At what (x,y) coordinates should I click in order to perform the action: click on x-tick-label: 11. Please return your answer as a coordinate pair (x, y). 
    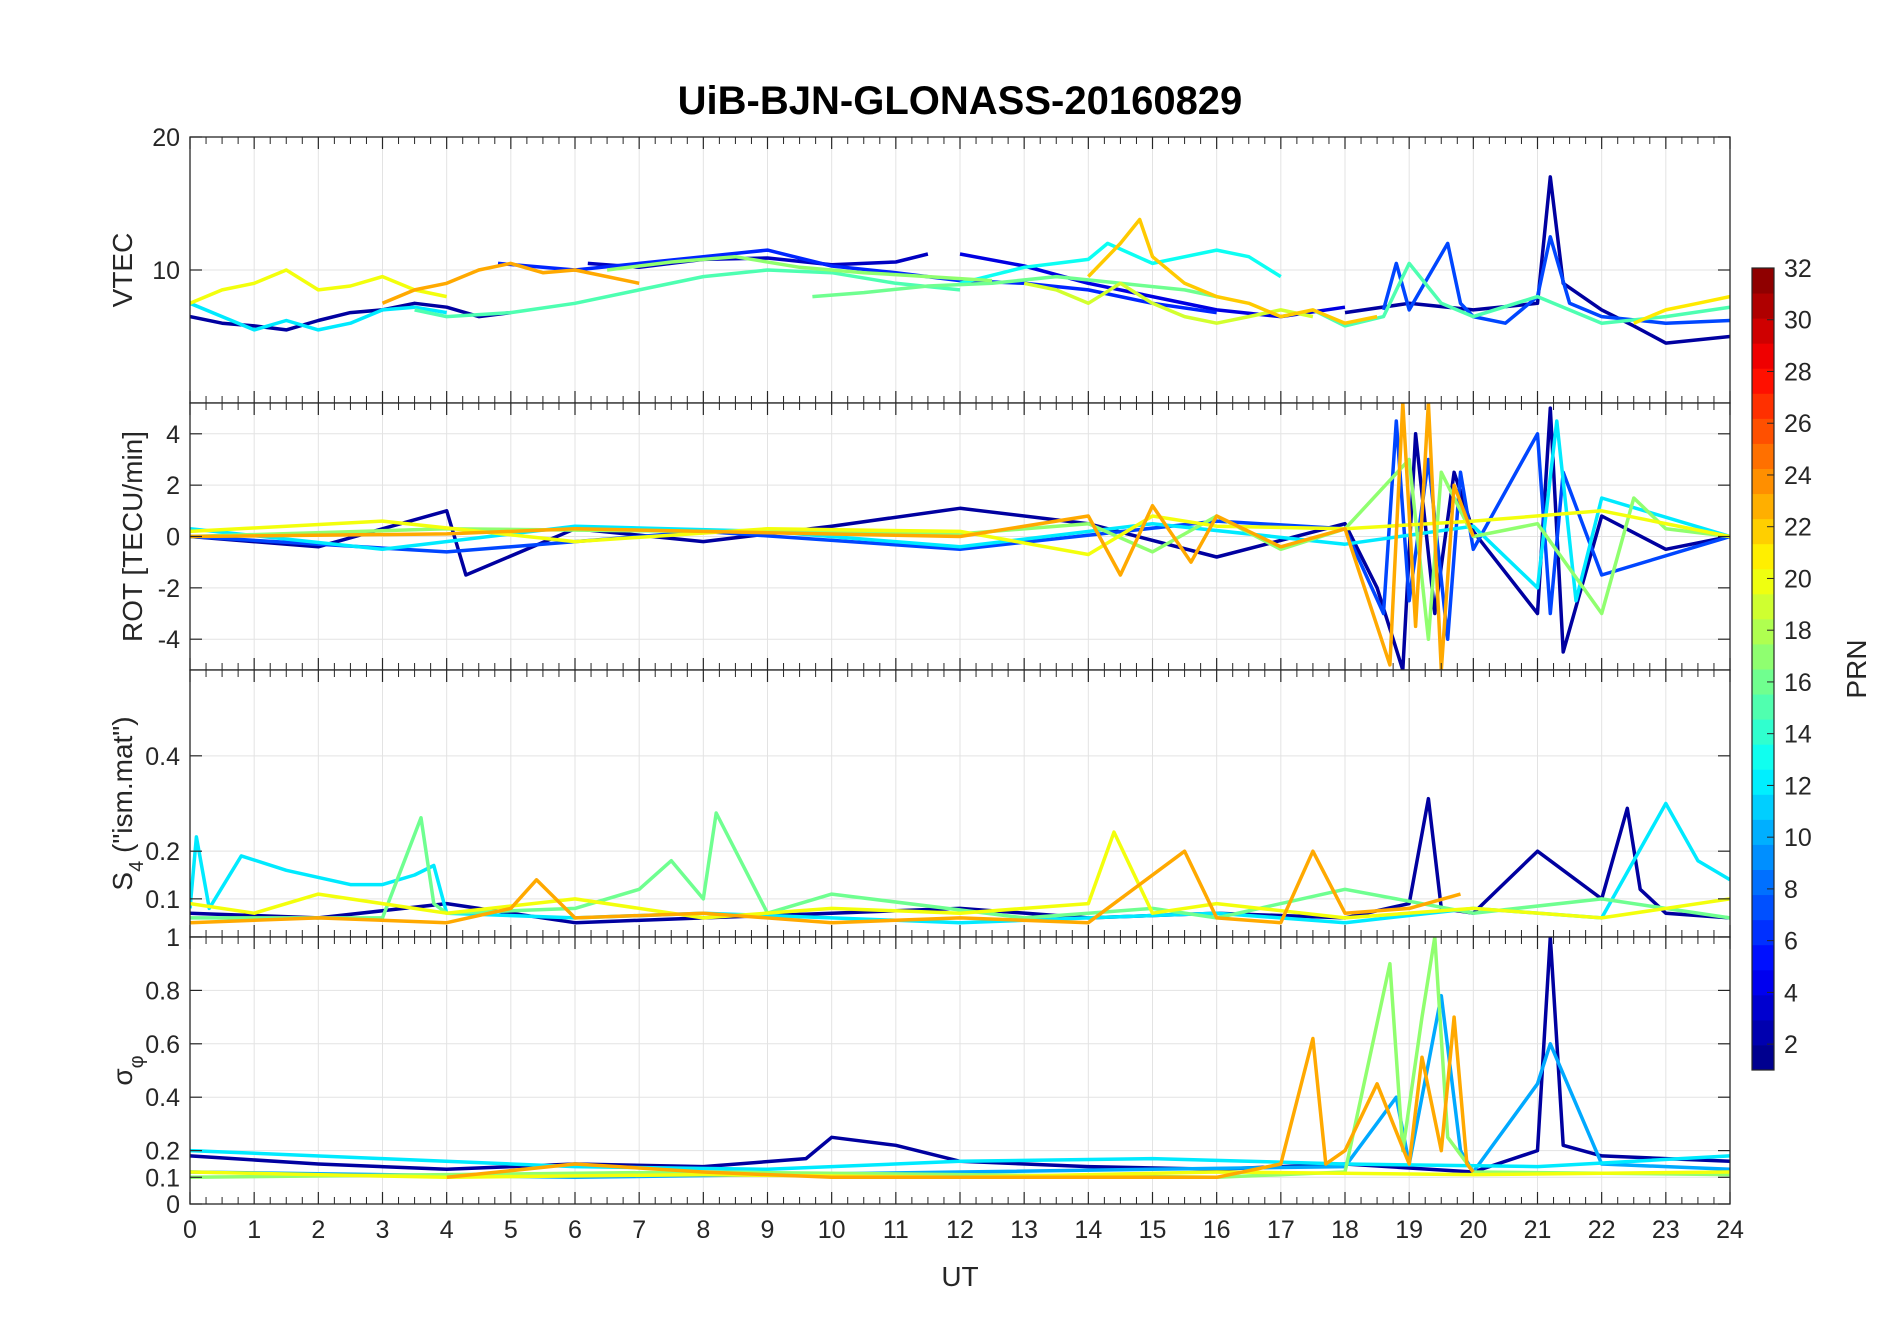
    Looking at the image, I should click on (896, 1230).